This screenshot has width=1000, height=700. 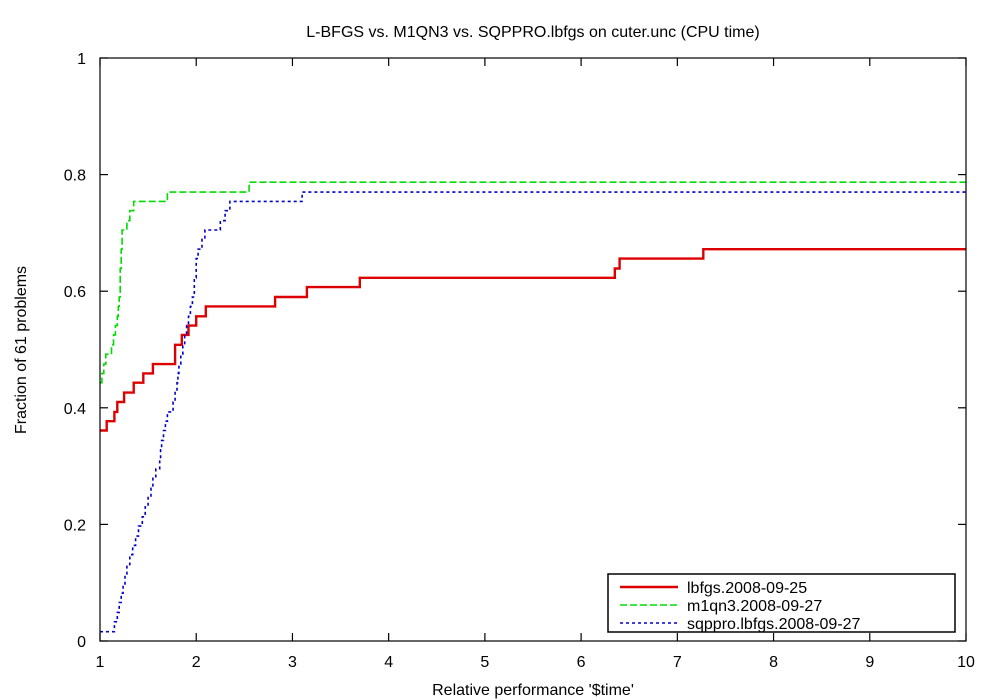 I want to click on x-tick-label-8: 9, so click(x=869, y=662).